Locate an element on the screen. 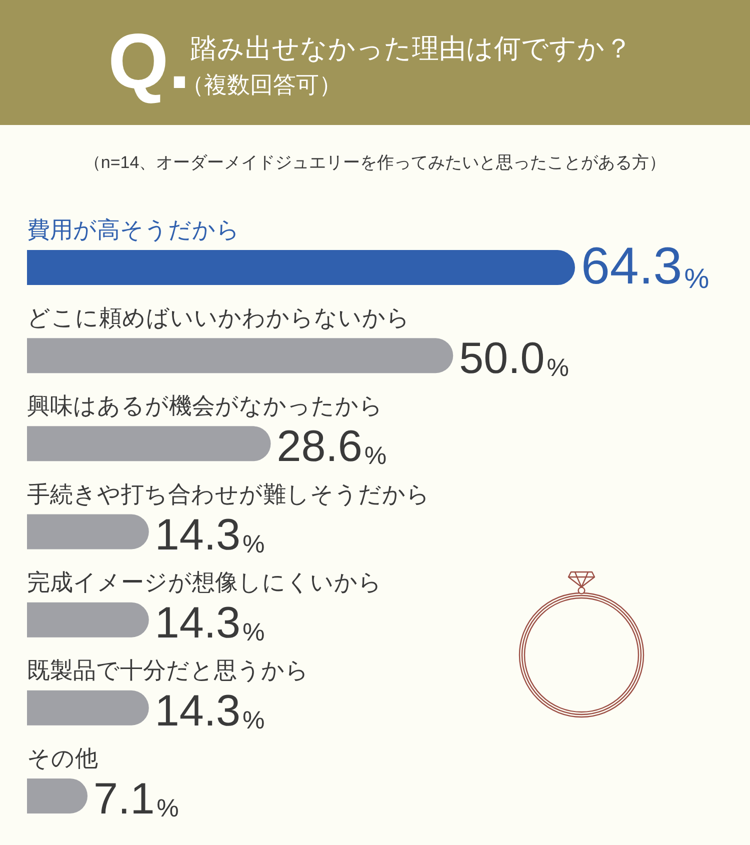 This screenshot has width=750, height=845. chart-title: 踏み出せなかった理由は何ですか？ is located at coordinates (411, 49).